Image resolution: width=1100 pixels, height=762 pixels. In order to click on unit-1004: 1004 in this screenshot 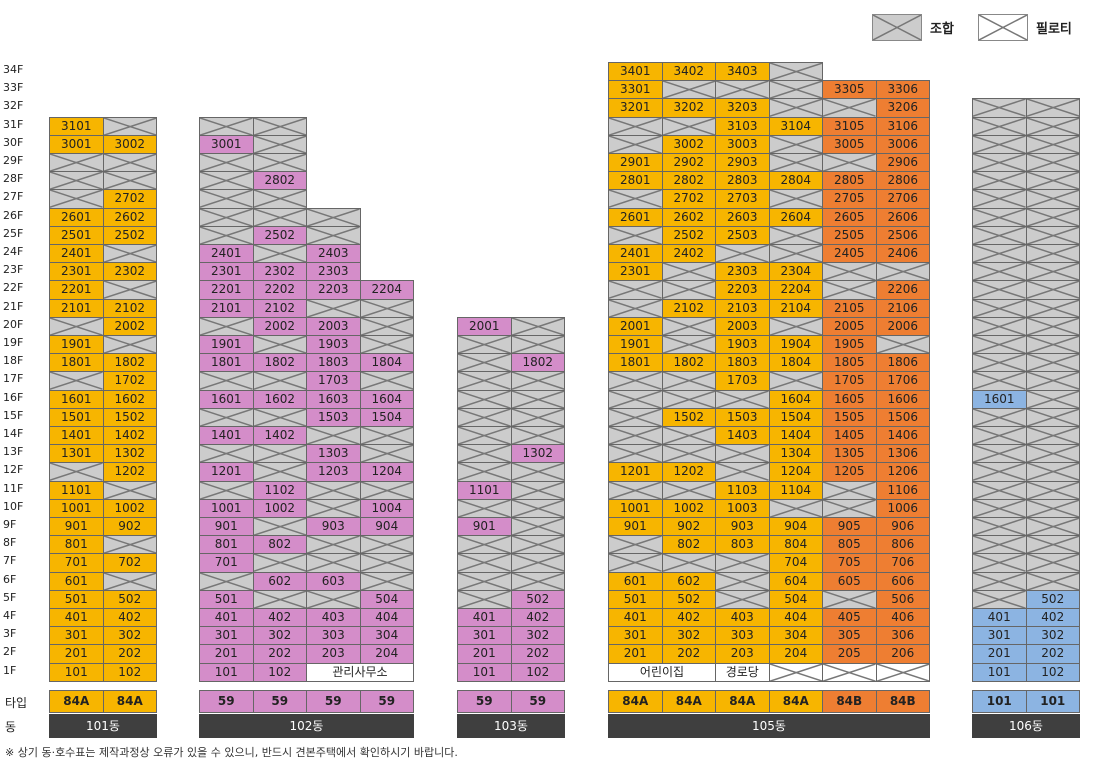, I will do `click(386, 508)`.